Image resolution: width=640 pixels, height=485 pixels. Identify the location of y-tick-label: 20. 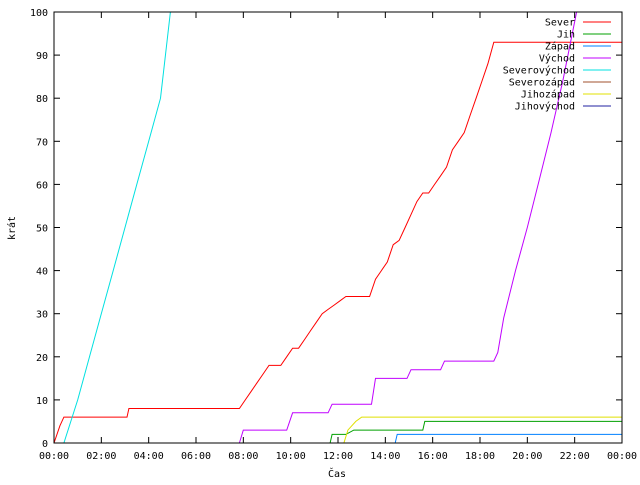
(42, 358).